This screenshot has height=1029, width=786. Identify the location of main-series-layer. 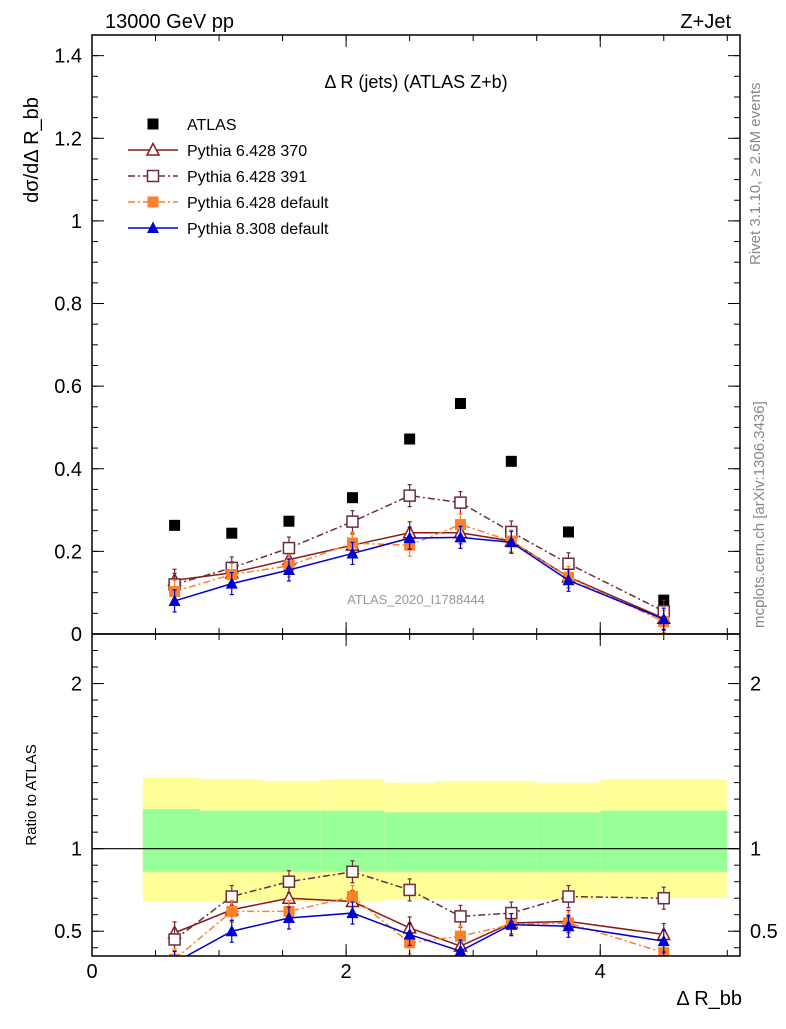
(419, 515).